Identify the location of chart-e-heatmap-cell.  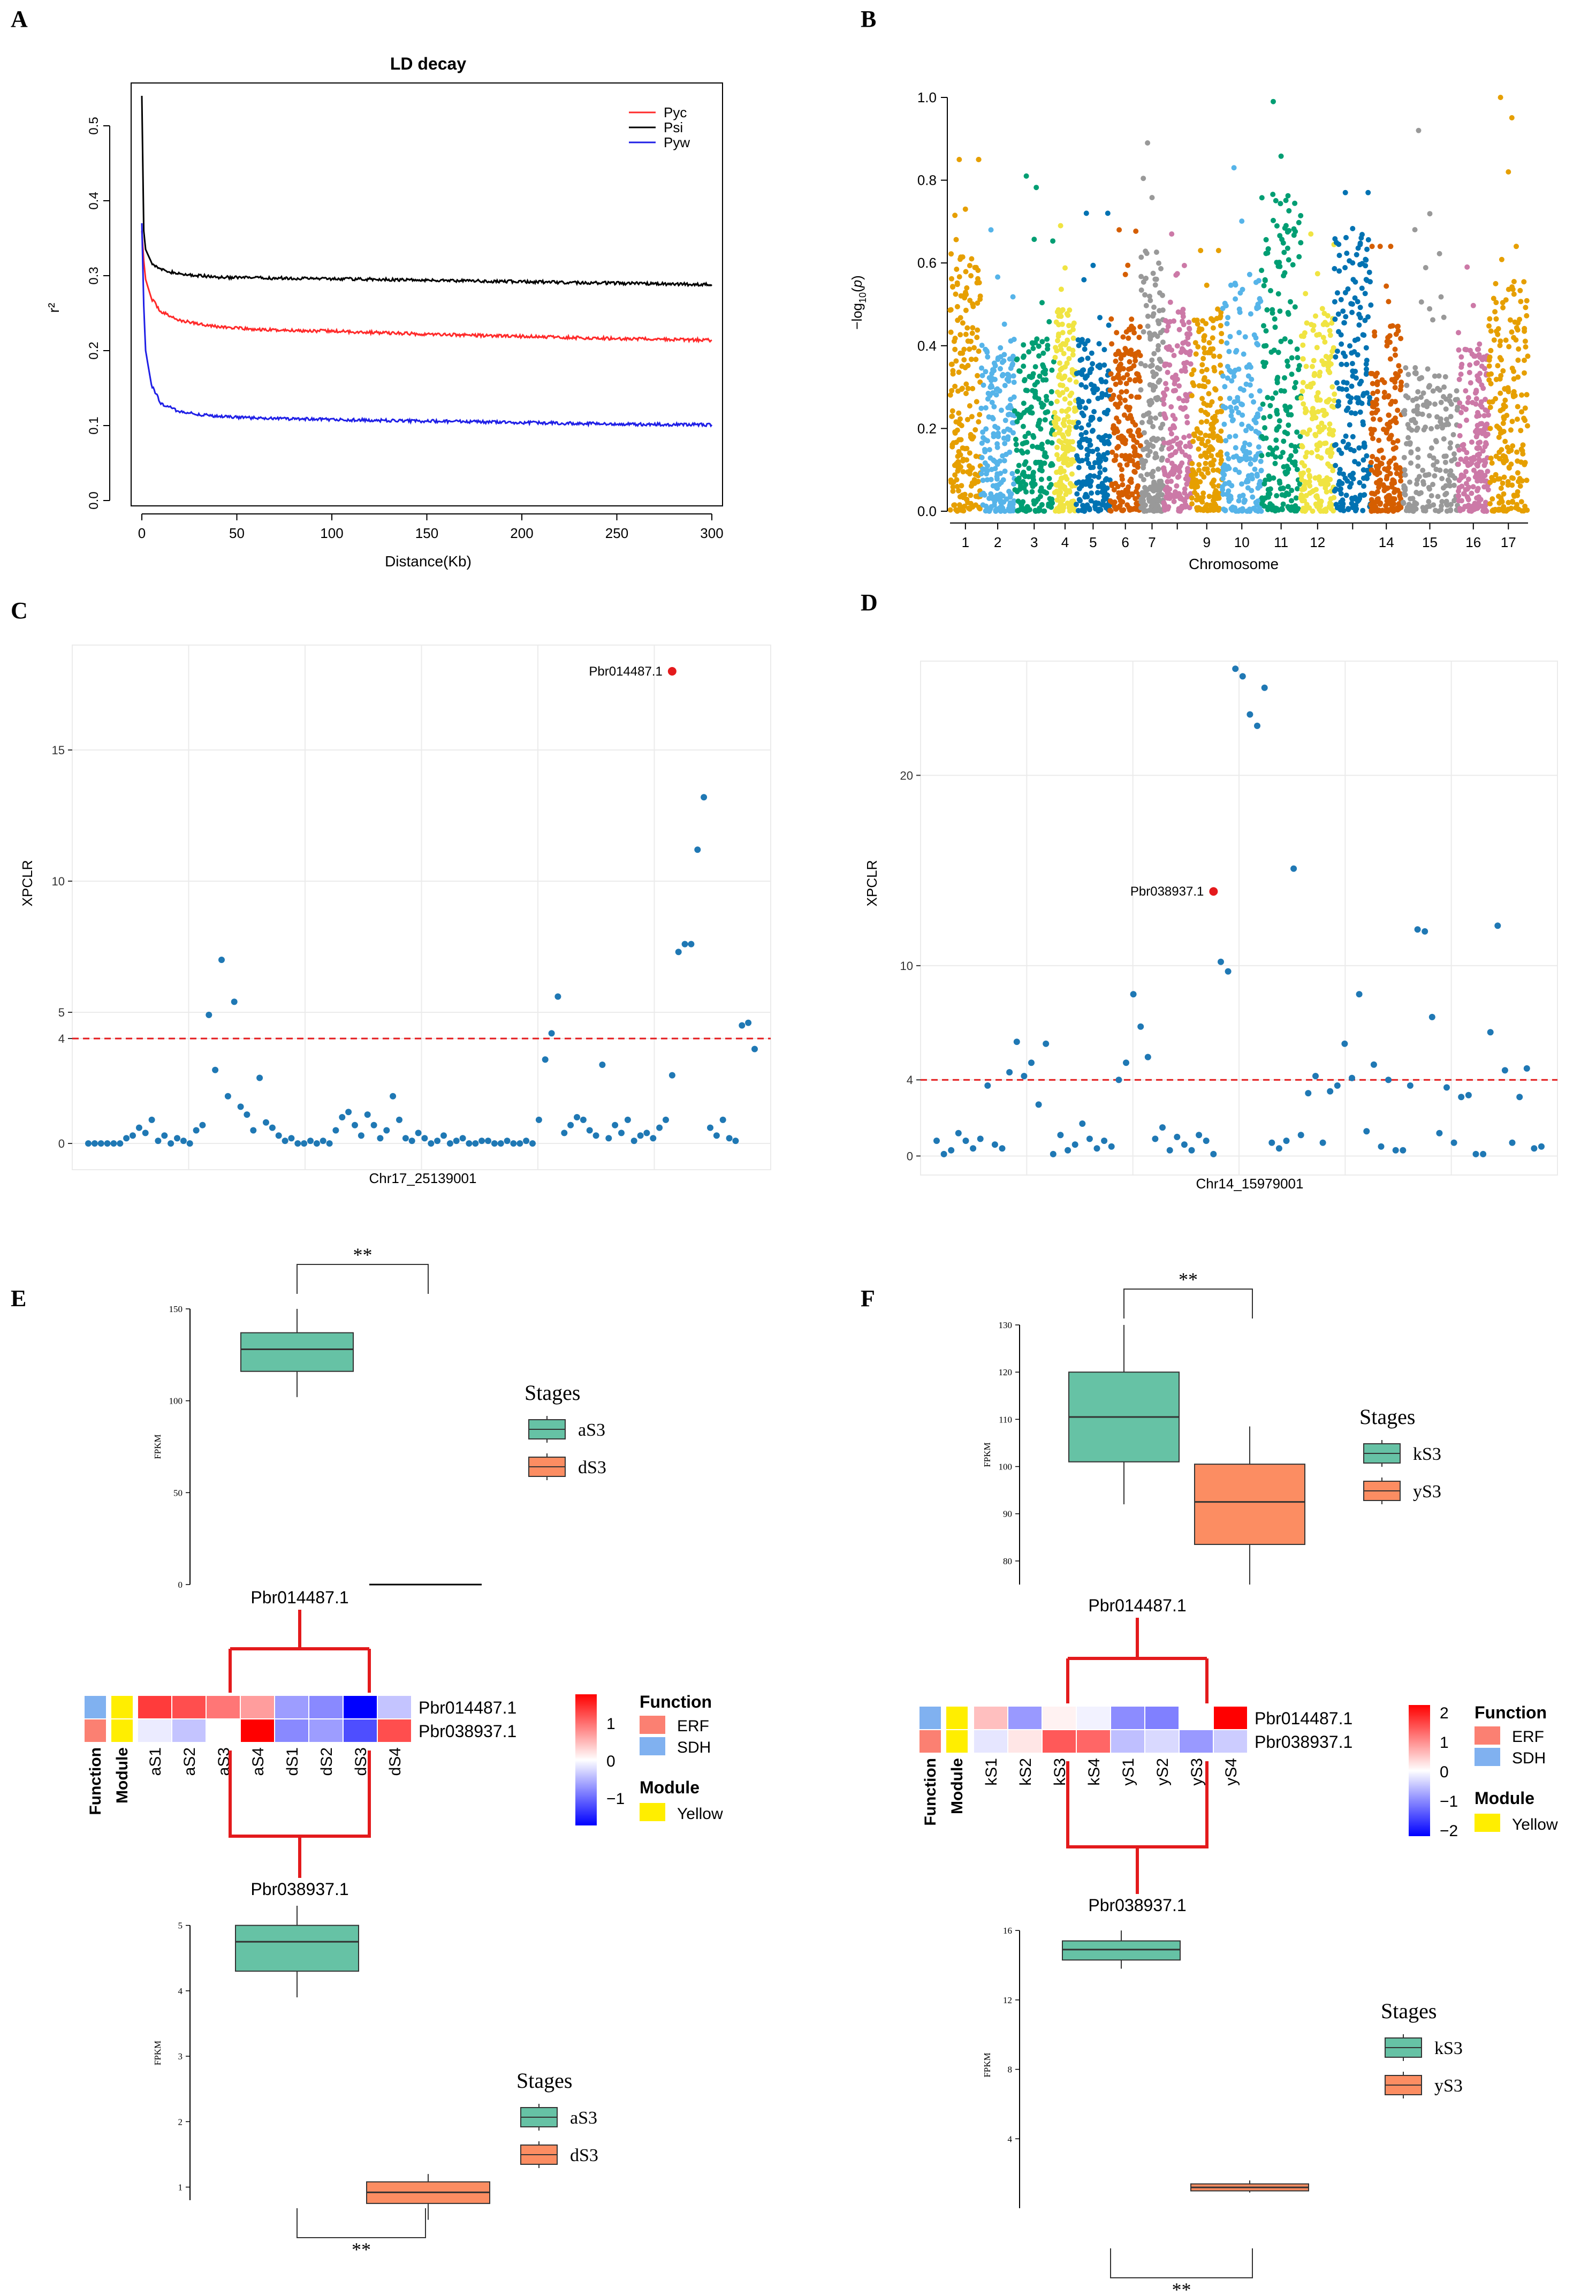
(189, 1730).